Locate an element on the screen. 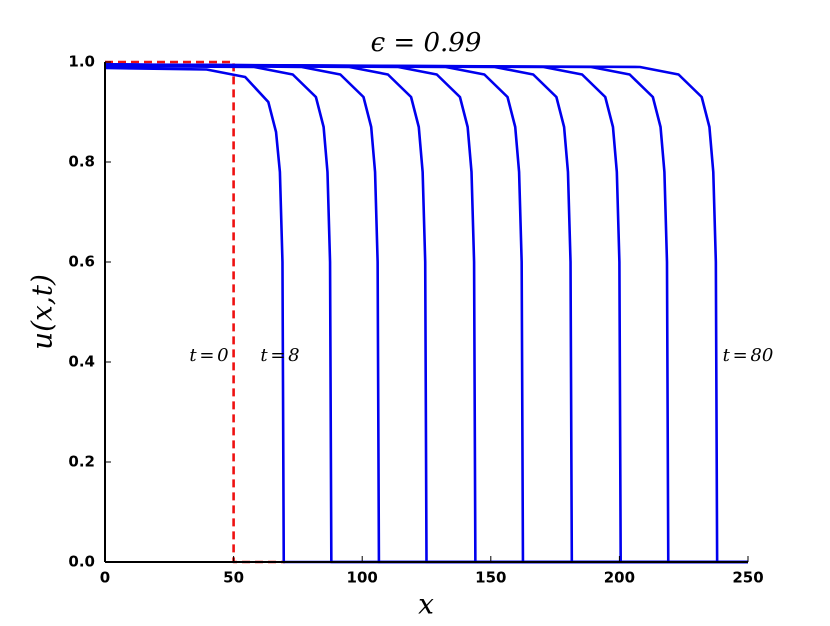 Image resolution: width=830 pixels, height=626 pixels. y-tick-label: 1.0 is located at coordinates (81, 62).